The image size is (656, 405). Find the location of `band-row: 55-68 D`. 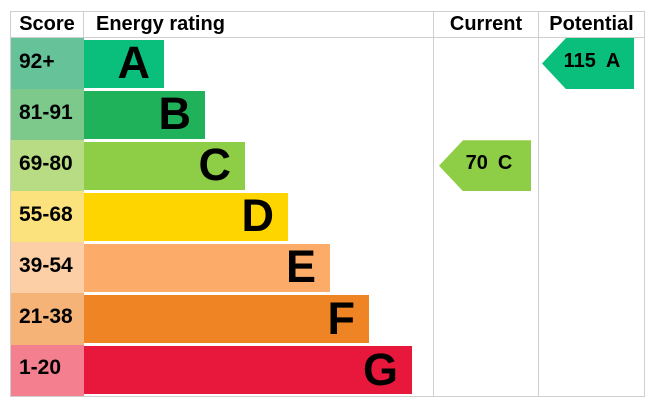

band-row: 55-68 D is located at coordinates (327, 217).